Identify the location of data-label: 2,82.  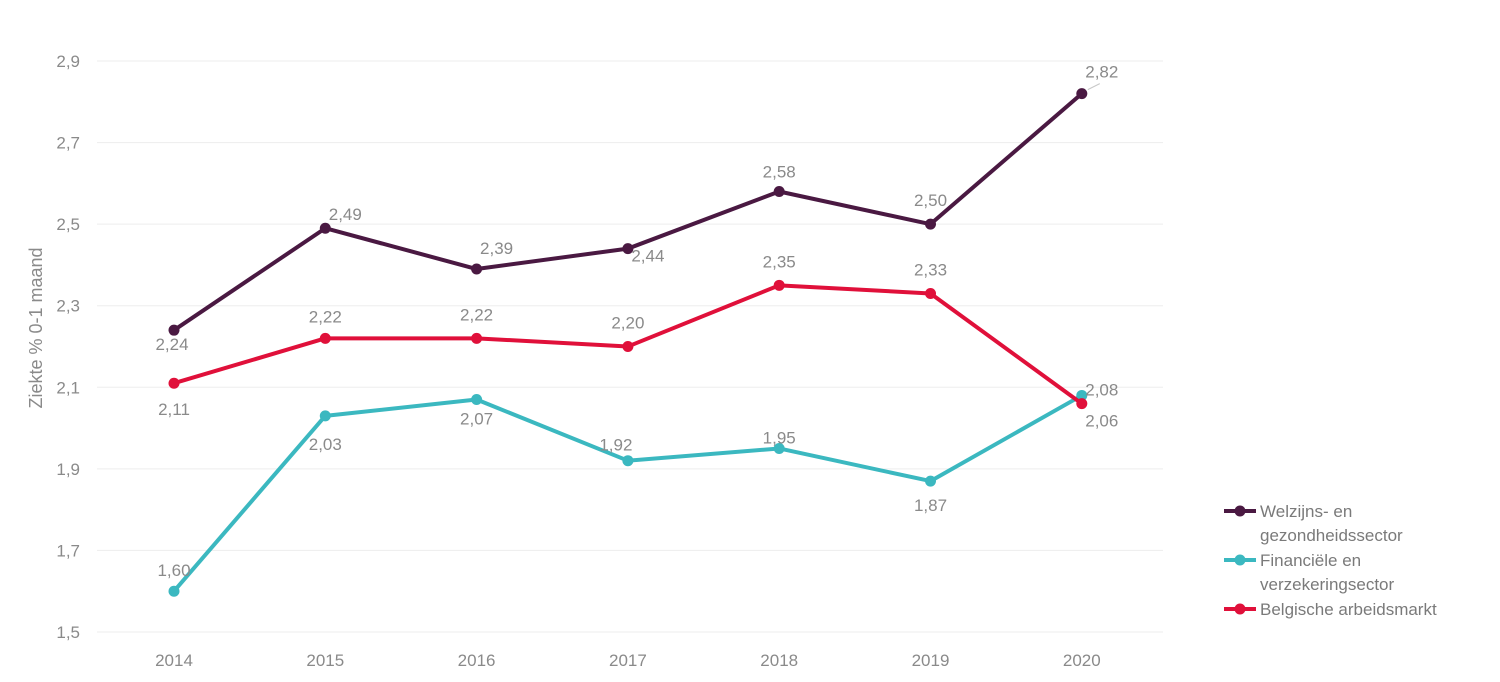
(1101, 72).